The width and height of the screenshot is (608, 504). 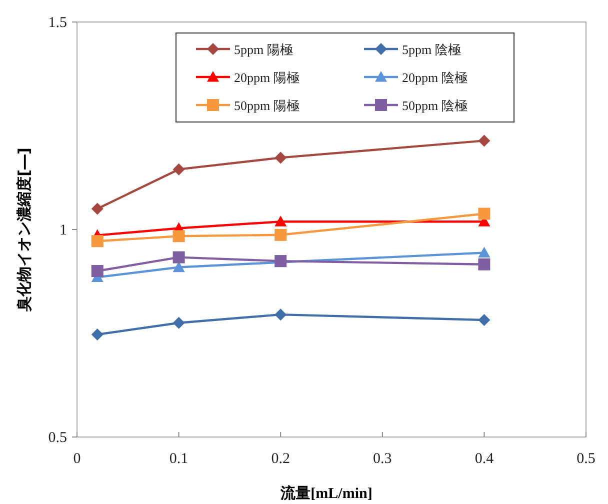 I want to click on legend-label: 50ppm 陰極, so click(x=435, y=105).